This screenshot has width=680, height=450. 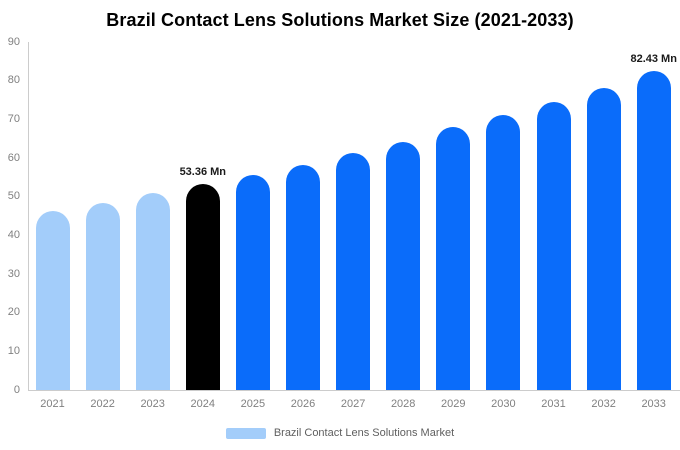 I want to click on bar-2025, so click(x=252, y=282).